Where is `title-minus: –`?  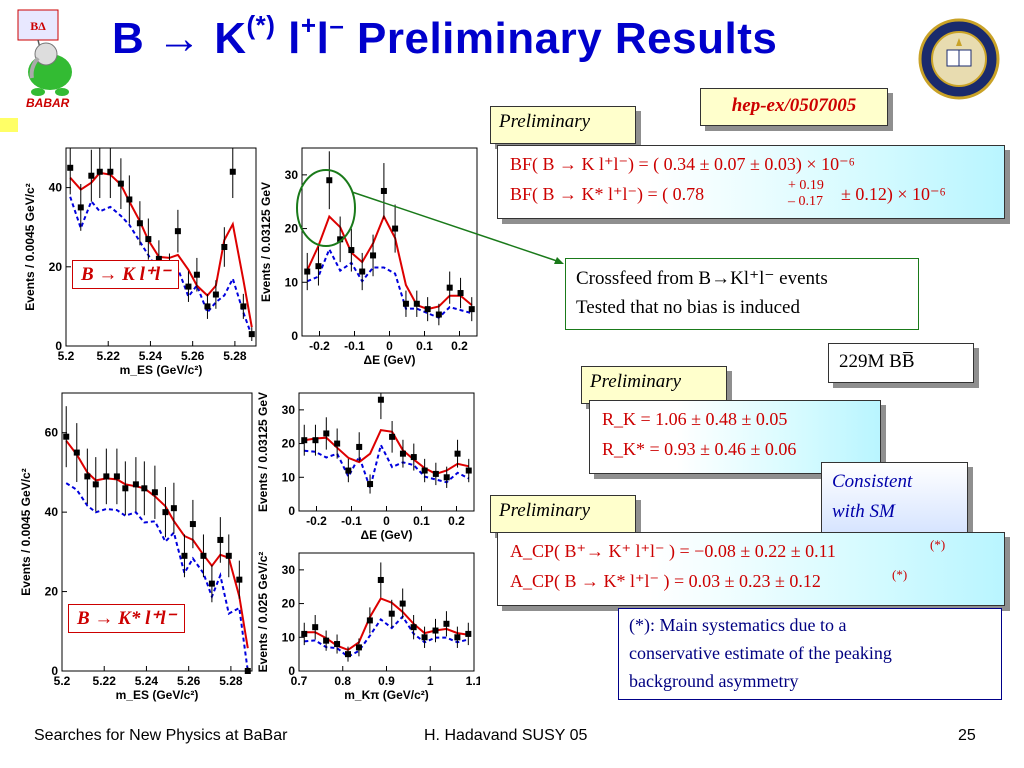
title-minus: – is located at coordinates (337, 25).